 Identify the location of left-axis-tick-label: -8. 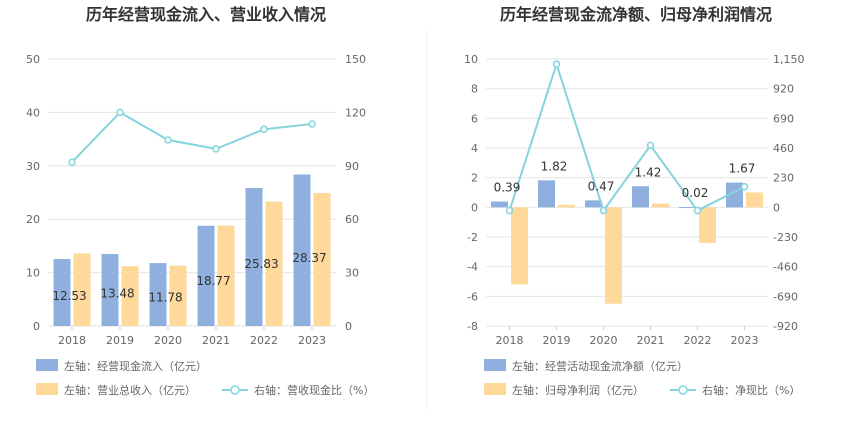
(472, 326).